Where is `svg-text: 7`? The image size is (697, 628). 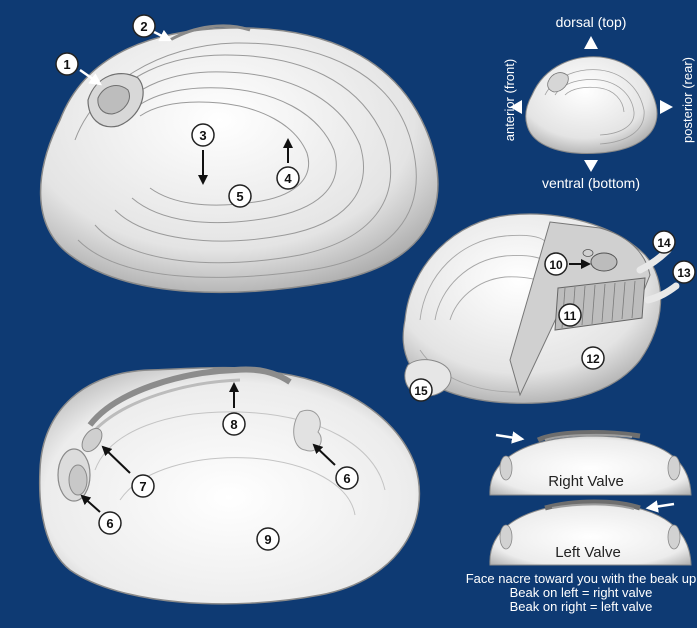 svg-text: 7 is located at coordinates (142, 486).